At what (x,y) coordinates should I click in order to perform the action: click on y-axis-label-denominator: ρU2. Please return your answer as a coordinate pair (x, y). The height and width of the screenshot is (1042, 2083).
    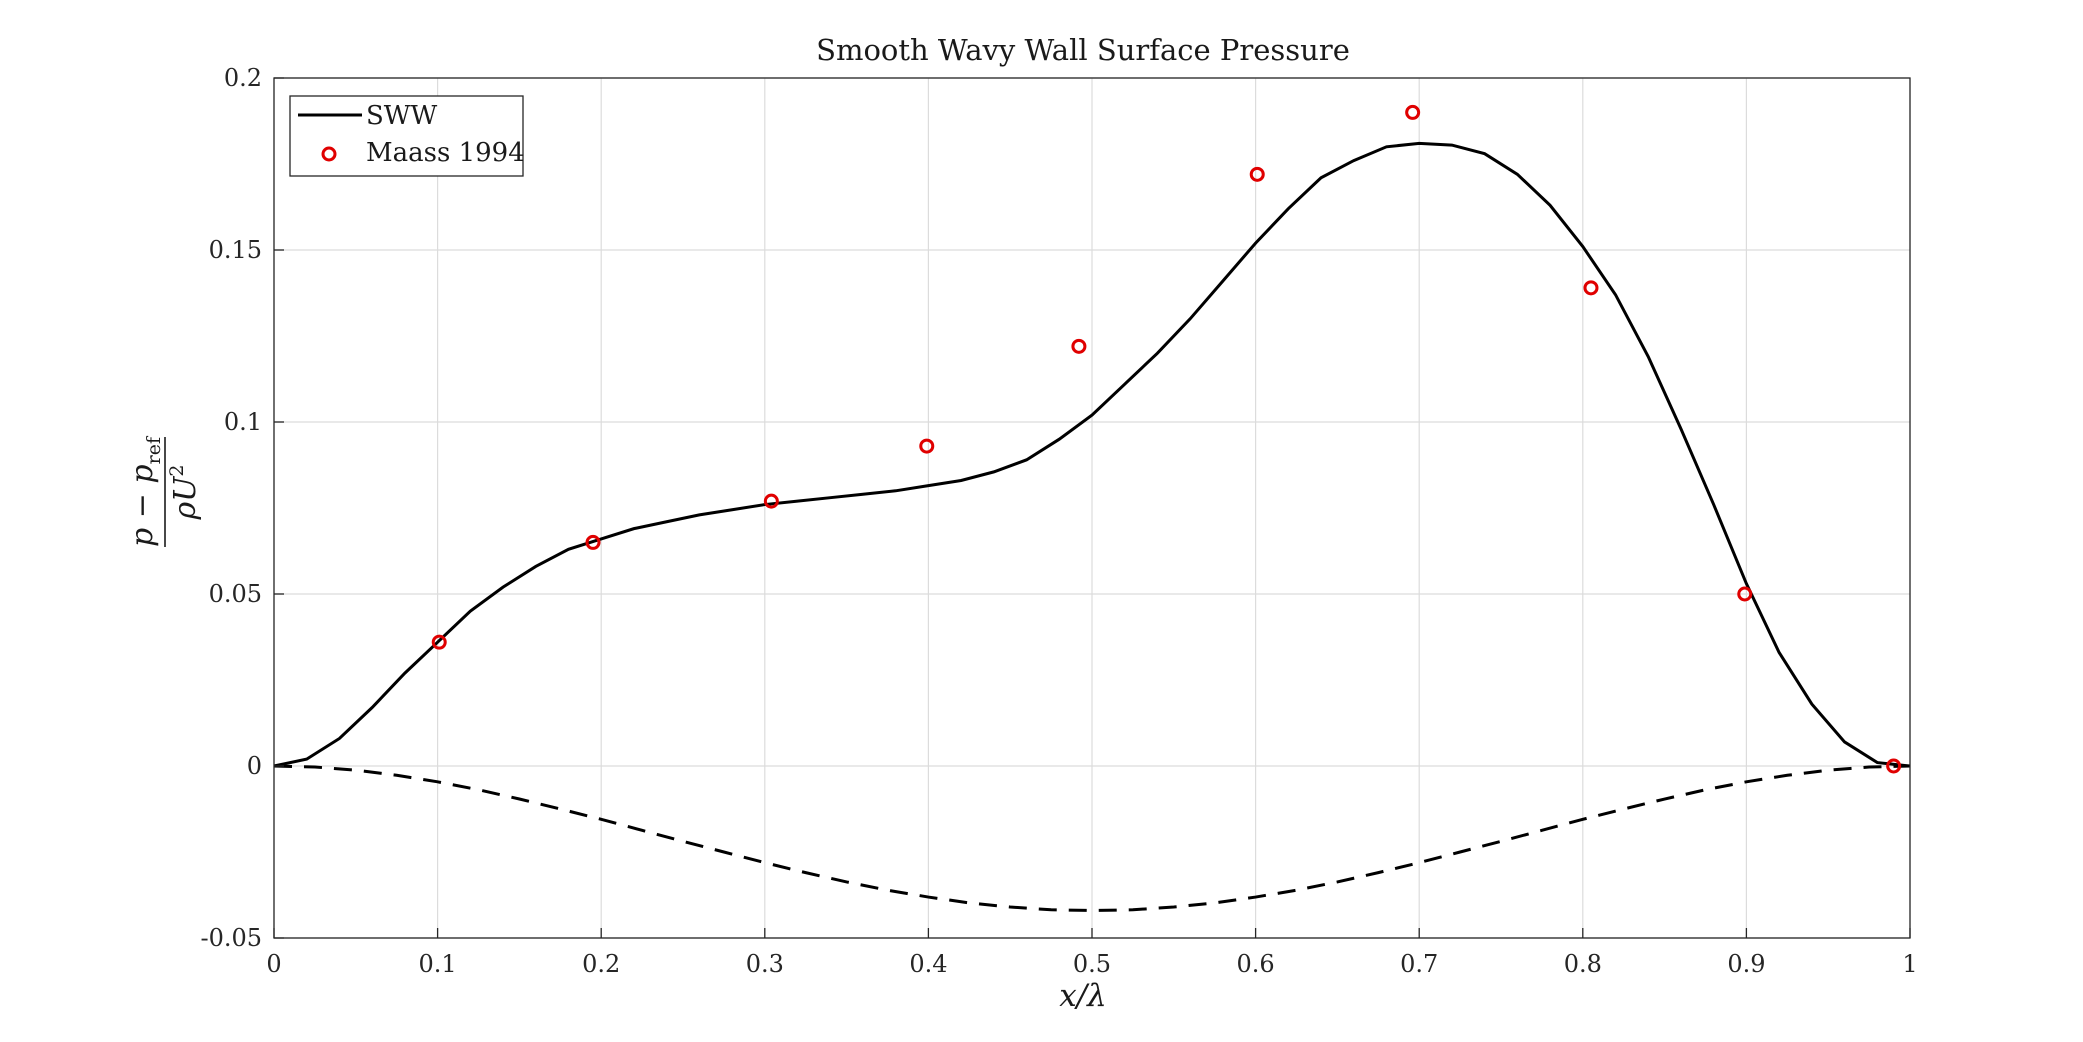
    Looking at the image, I should click on (184, 492).